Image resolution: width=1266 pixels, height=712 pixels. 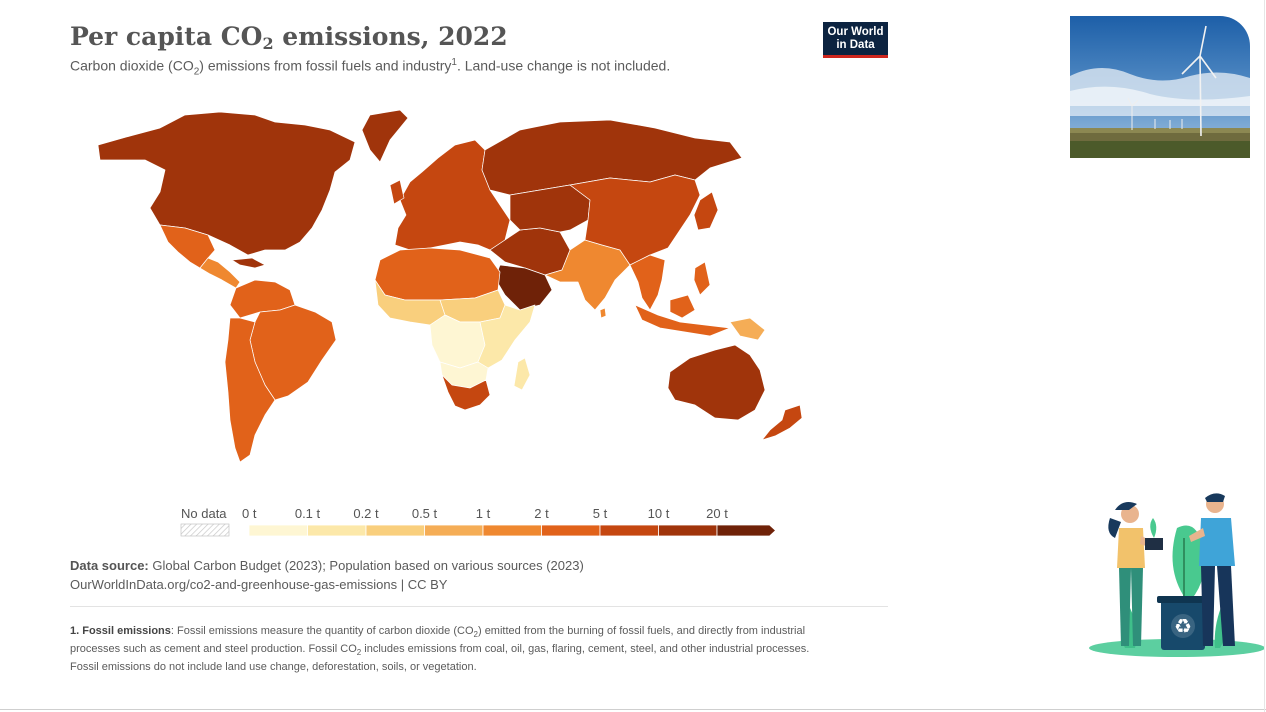 What do you see at coordinates (250, 390) in the screenshot?
I see `region-southern-cone` at bounding box center [250, 390].